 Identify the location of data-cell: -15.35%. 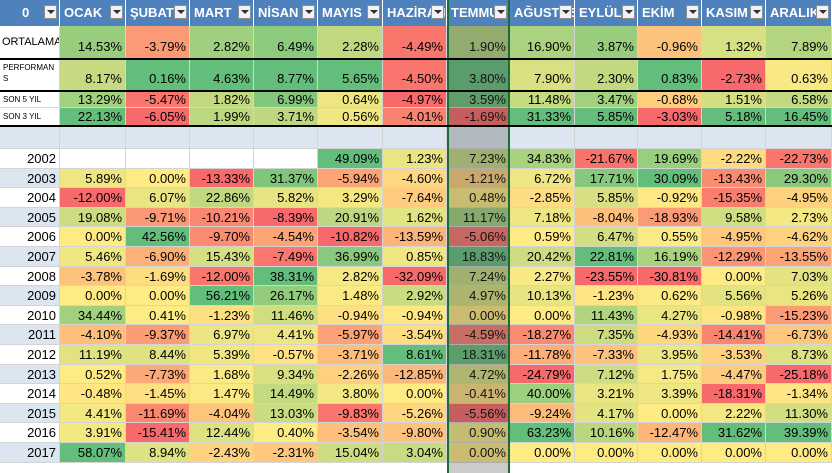
(734, 198).